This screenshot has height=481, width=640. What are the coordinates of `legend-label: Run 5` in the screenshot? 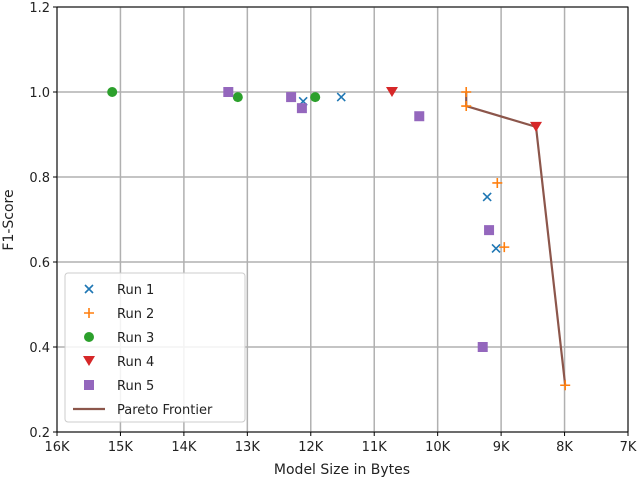 It's located at (135, 386).